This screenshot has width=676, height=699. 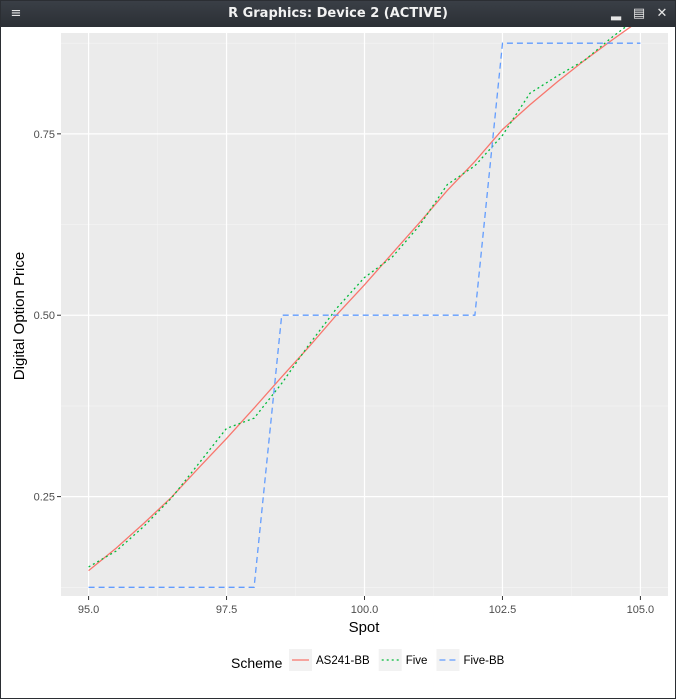 What do you see at coordinates (257, 663) in the screenshot?
I see `legend-title: Scheme` at bounding box center [257, 663].